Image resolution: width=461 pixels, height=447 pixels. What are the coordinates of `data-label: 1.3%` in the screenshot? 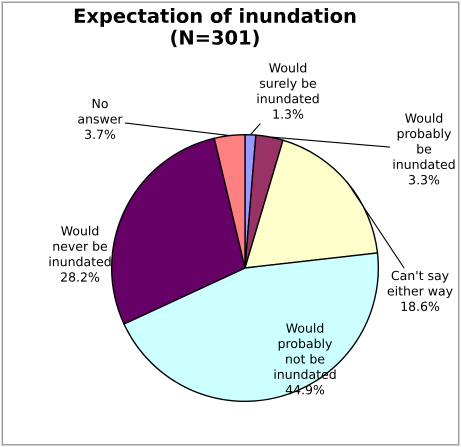 It's located at (288, 114).